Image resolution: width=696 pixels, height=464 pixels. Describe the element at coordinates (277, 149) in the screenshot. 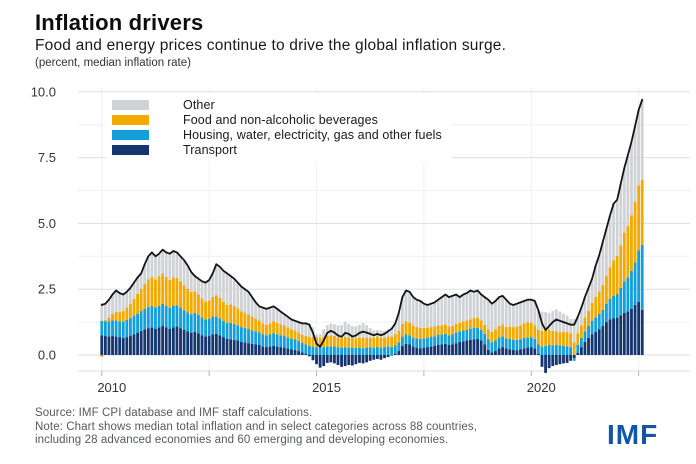

I see `legend-item: Transport` at that location.